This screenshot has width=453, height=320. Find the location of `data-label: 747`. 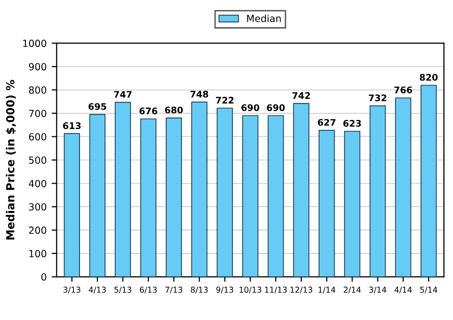

data-label: 747 is located at coordinates (123, 94).